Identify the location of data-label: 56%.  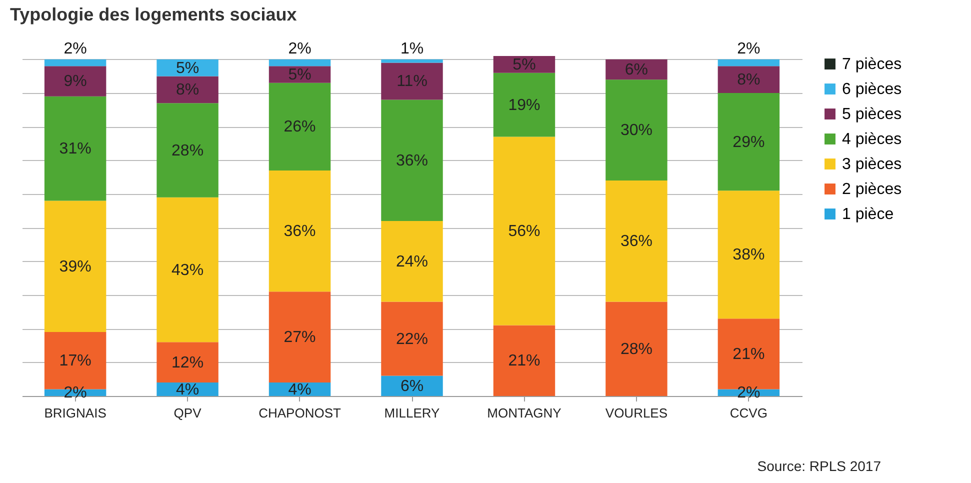
(524, 231).